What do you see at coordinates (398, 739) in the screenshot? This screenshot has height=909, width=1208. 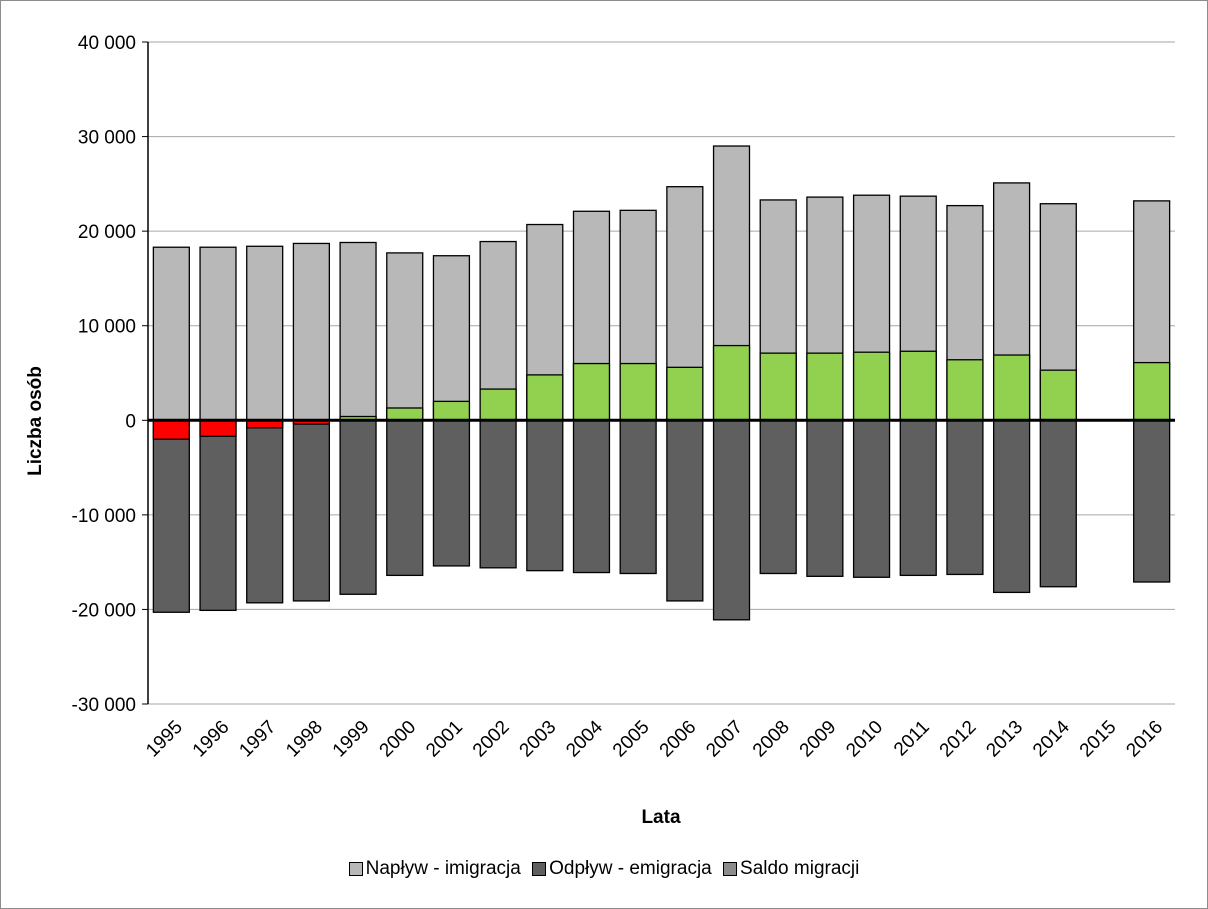 I see `x-tick-label: 2000` at bounding box center [398, 739].